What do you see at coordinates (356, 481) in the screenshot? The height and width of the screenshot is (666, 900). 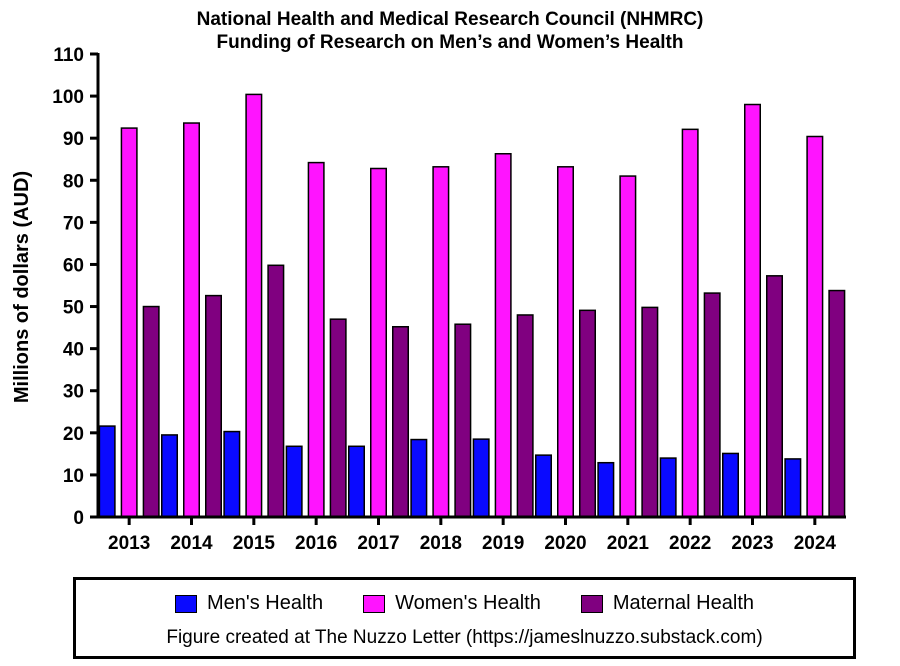 I see `bar-men-s-health-2017` at bounding box center [356, 481].